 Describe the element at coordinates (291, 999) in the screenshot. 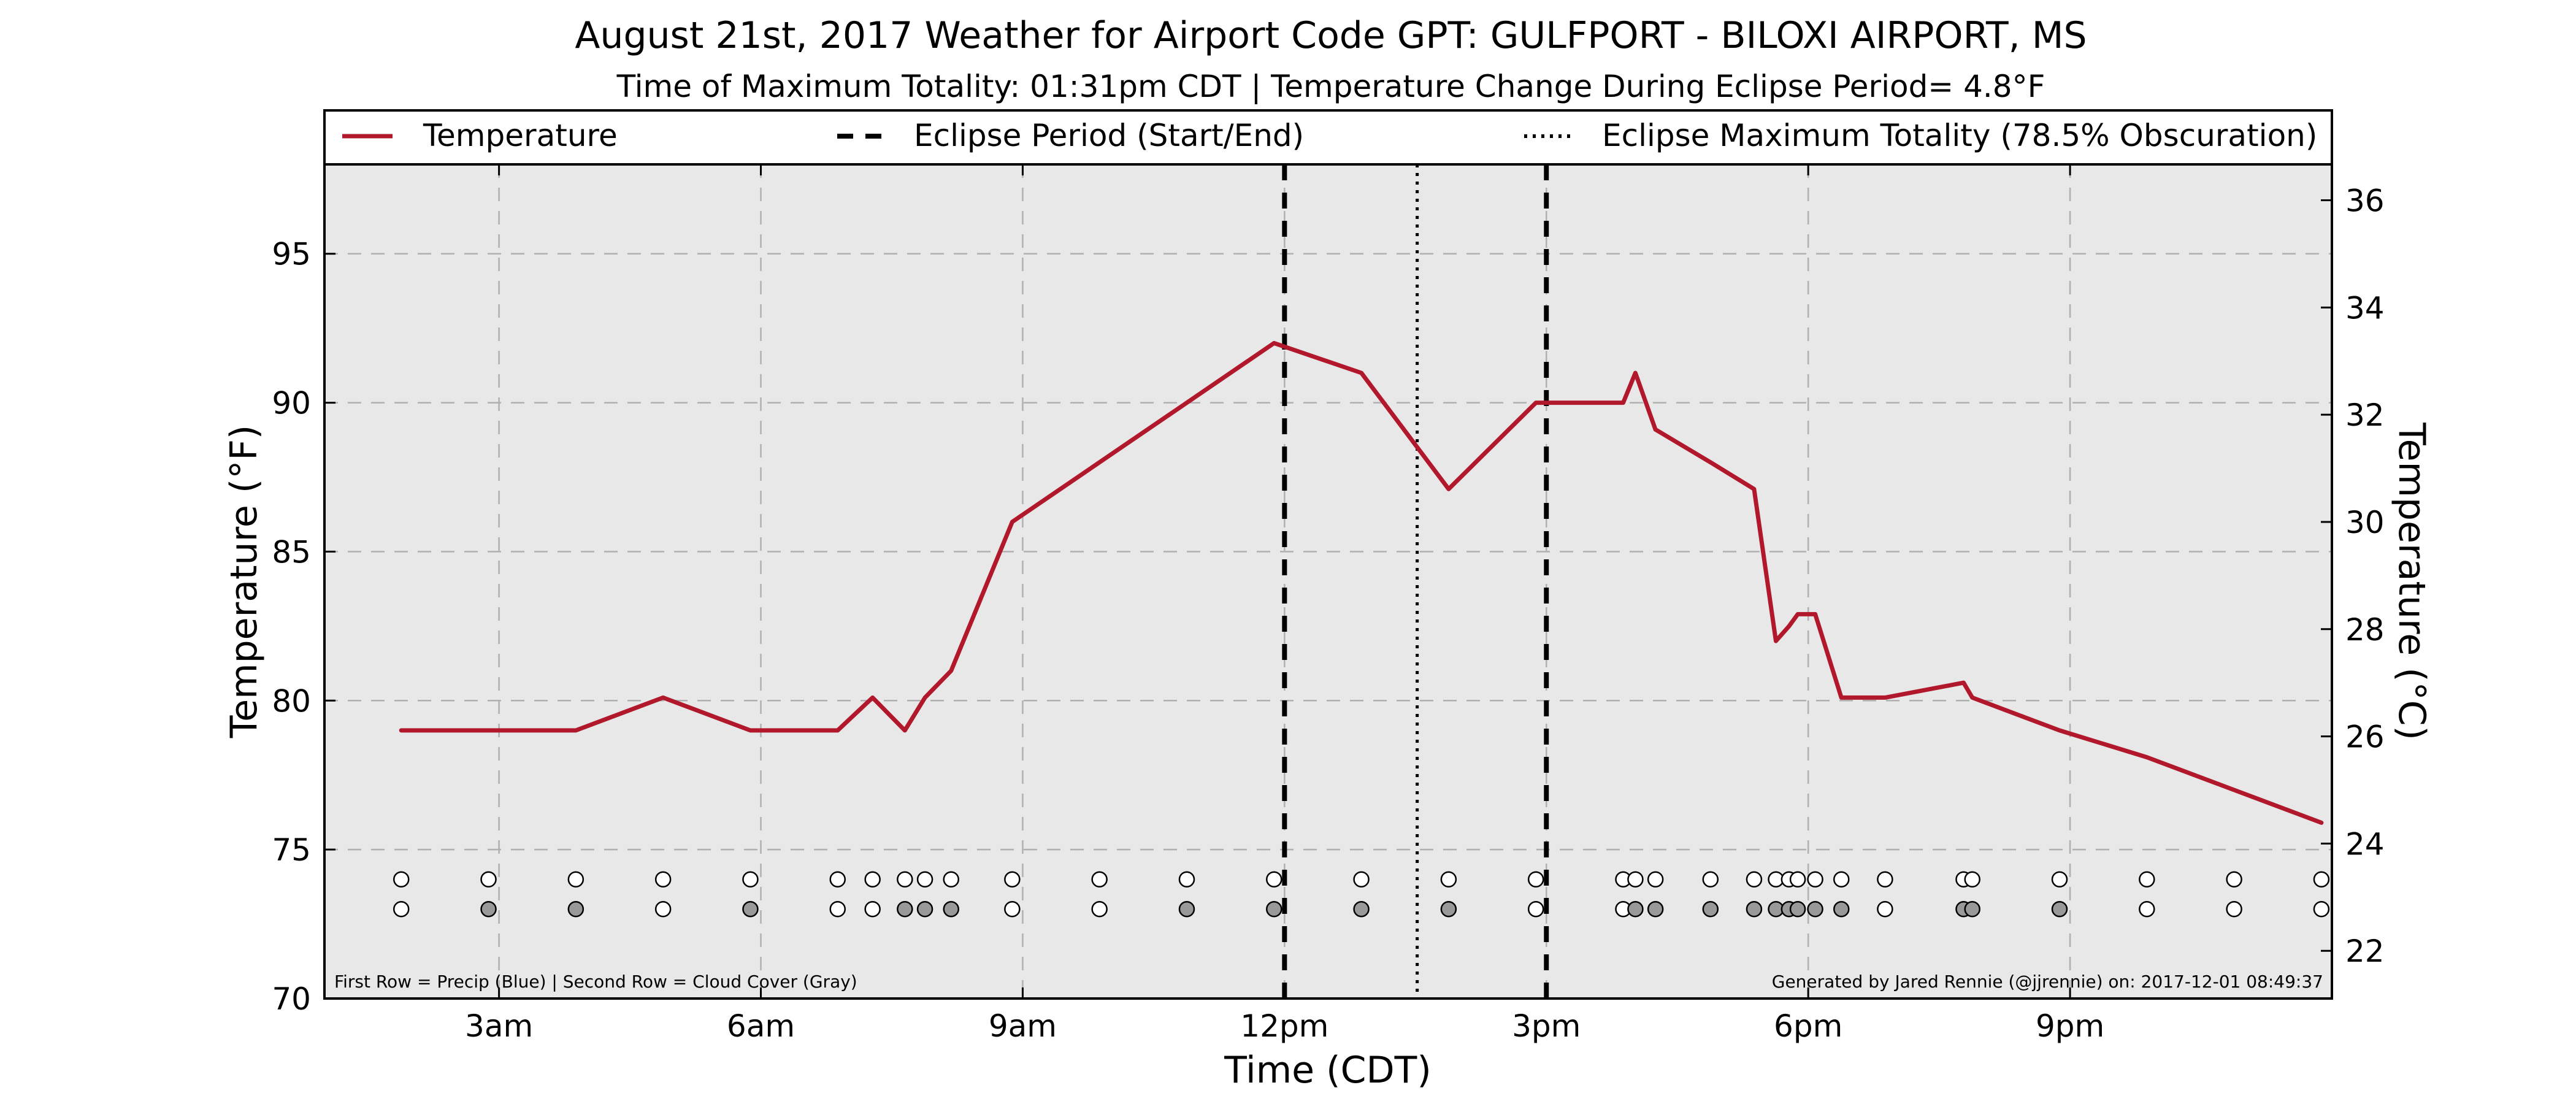

I see `y-tick-label-left-0: 70` at that location.